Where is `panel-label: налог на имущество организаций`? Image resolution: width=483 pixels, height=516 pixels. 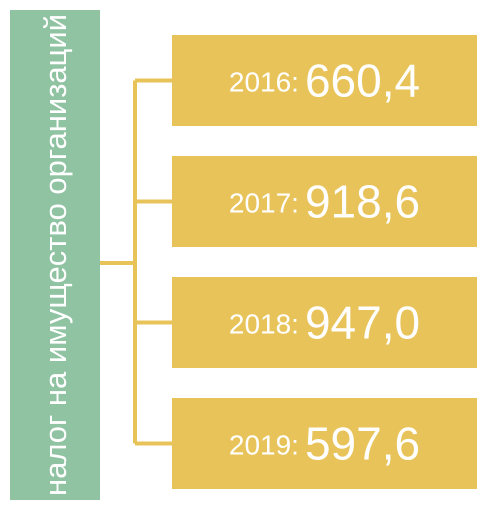
panel-label: налог на имущество организаций is located at coordinates (55, 255).